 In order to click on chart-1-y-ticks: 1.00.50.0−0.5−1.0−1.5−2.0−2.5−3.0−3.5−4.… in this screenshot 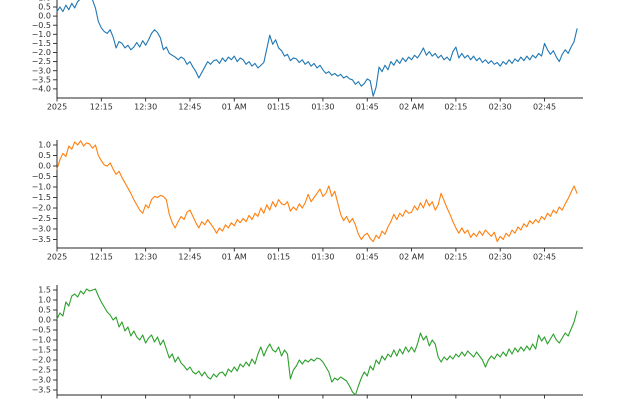, I will do `click(44, 47)`.